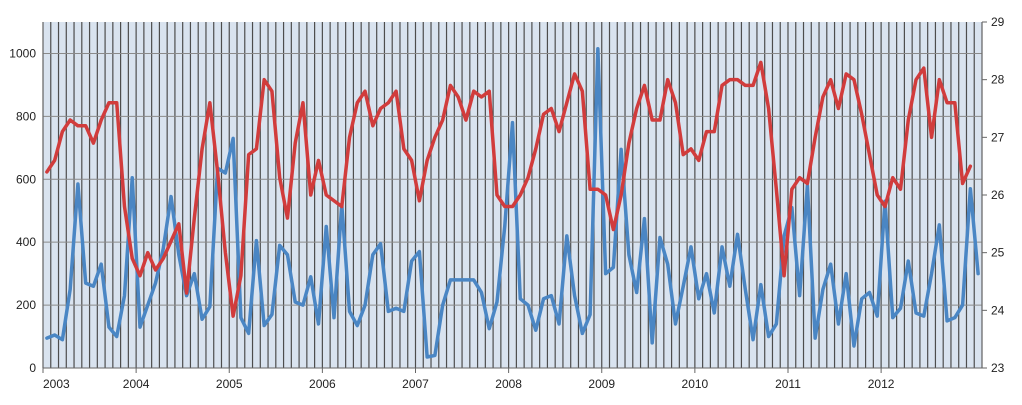 The width and height of the screenshot is (1022, 405). I want to click on y-right-tick-label: 24, so click(998, 310).